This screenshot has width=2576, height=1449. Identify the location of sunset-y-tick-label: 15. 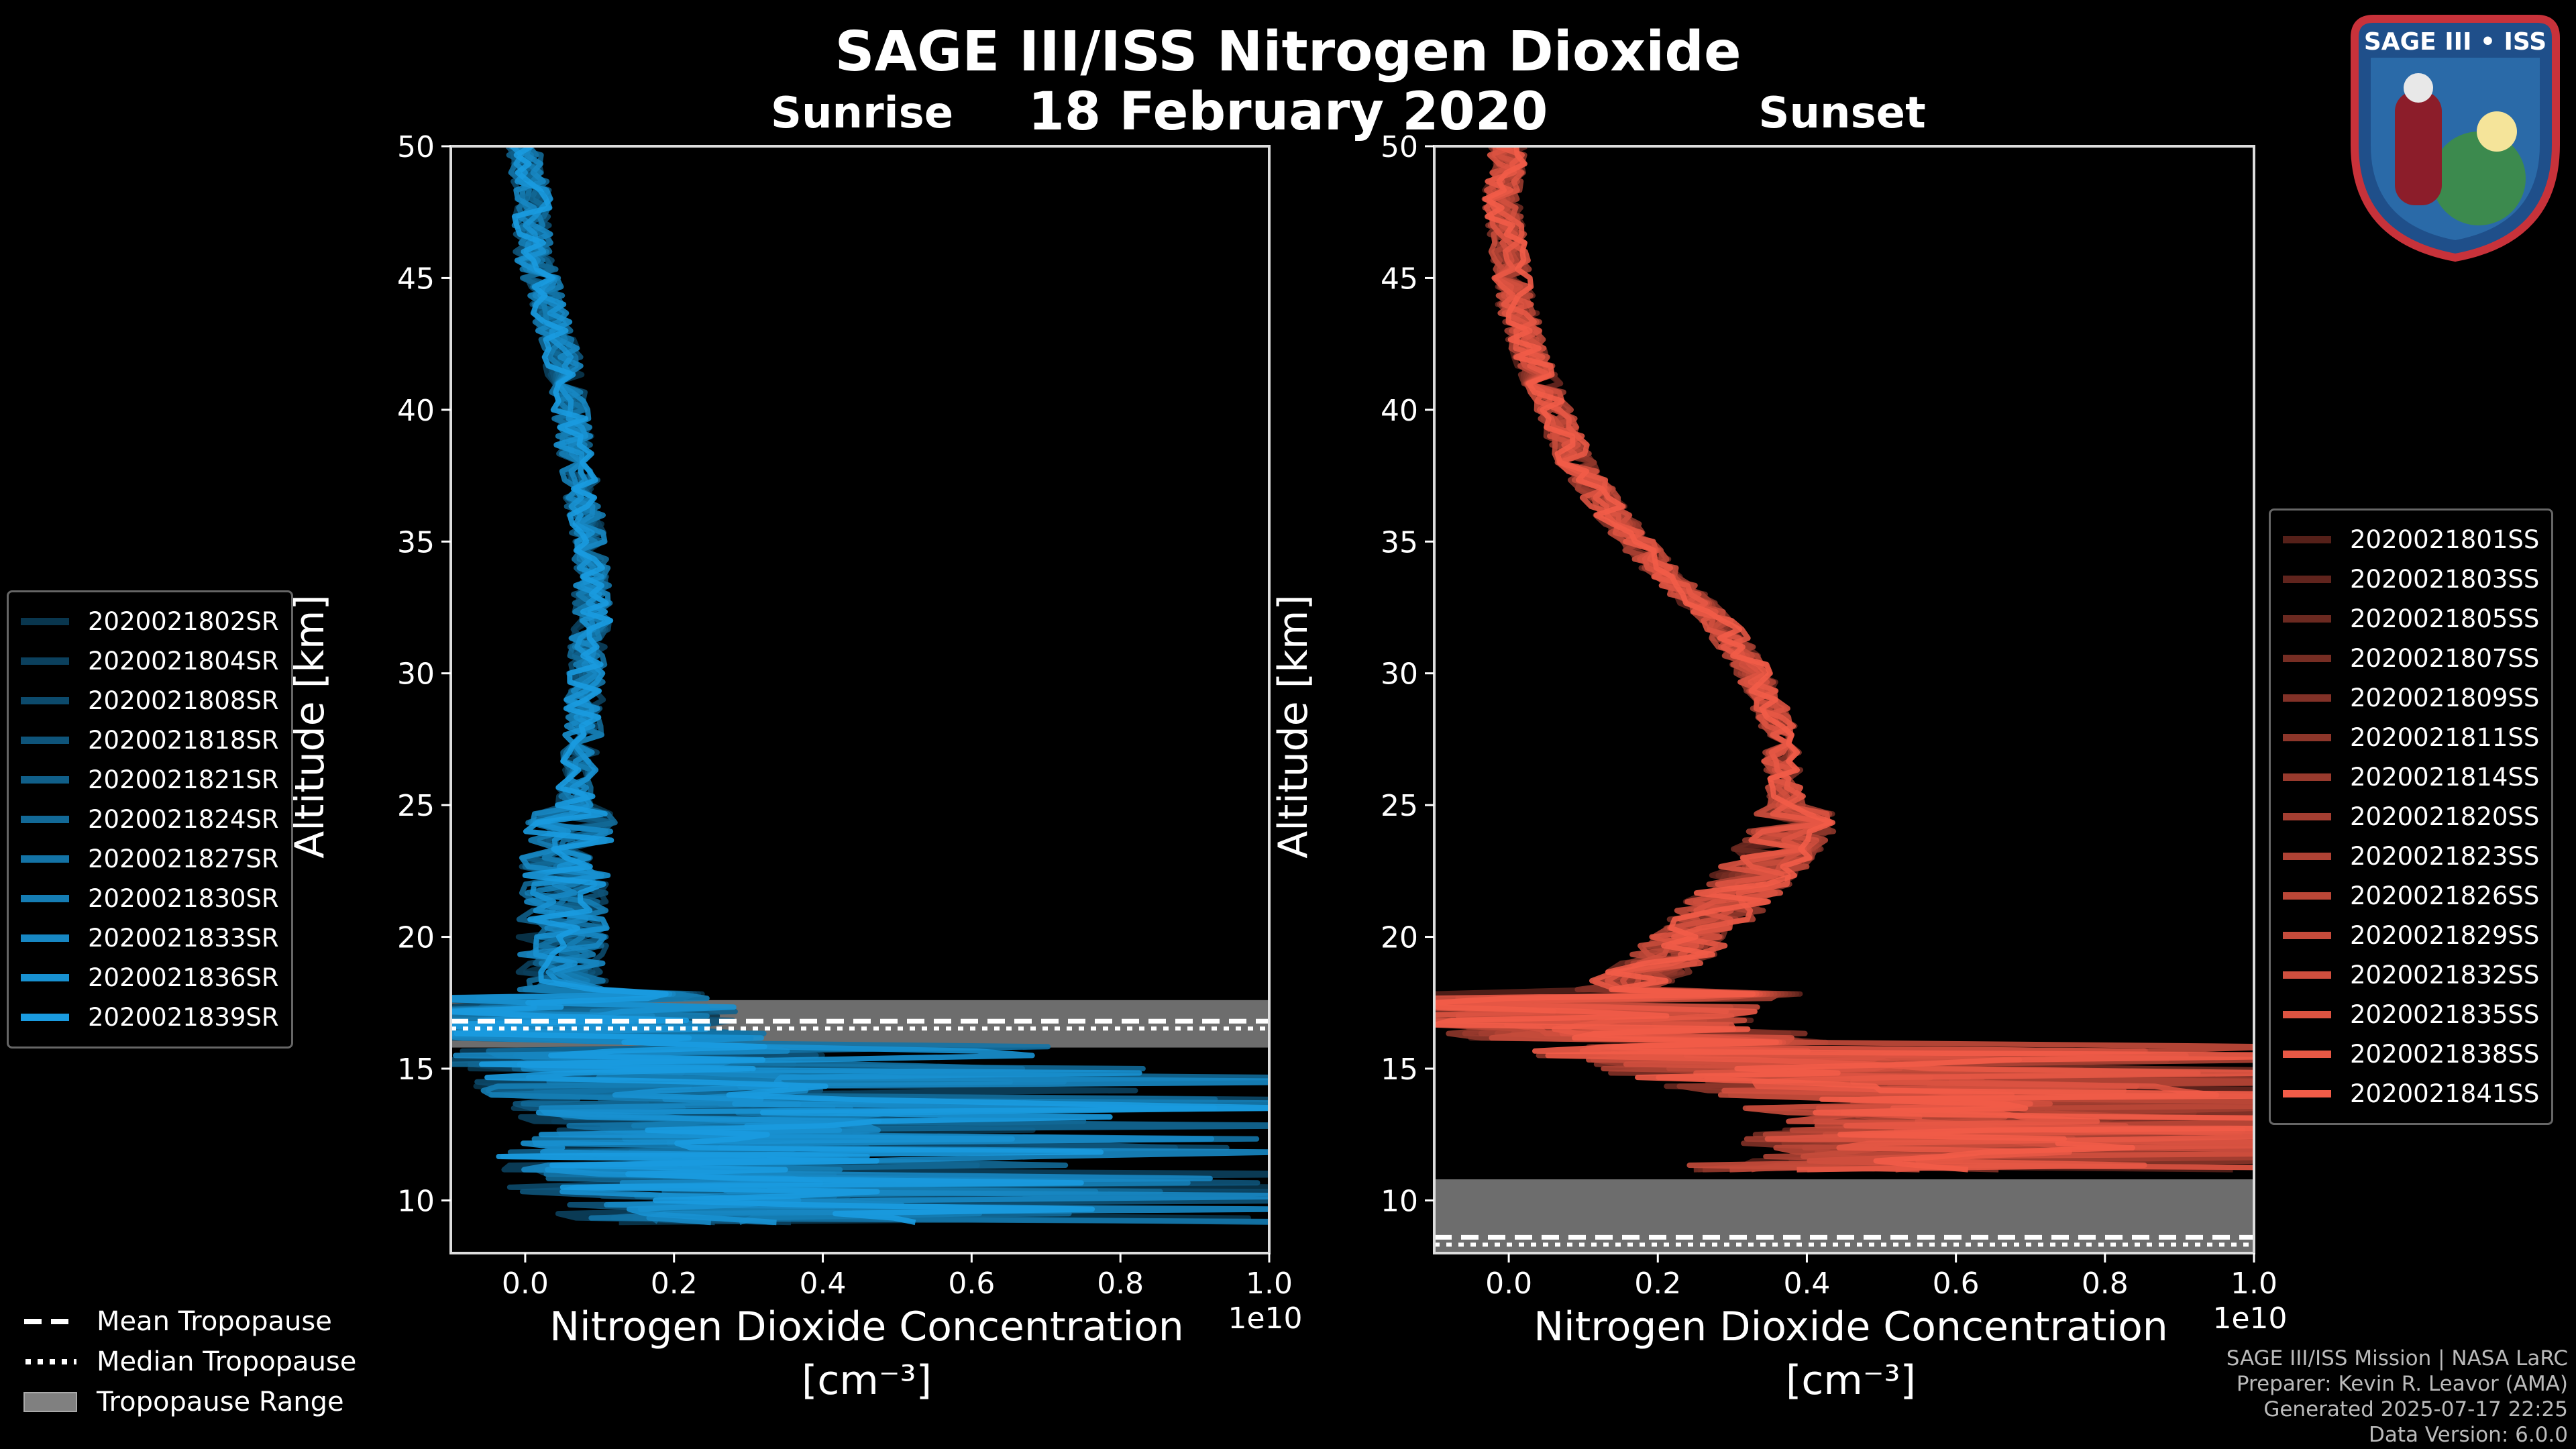
(1399, 1070).